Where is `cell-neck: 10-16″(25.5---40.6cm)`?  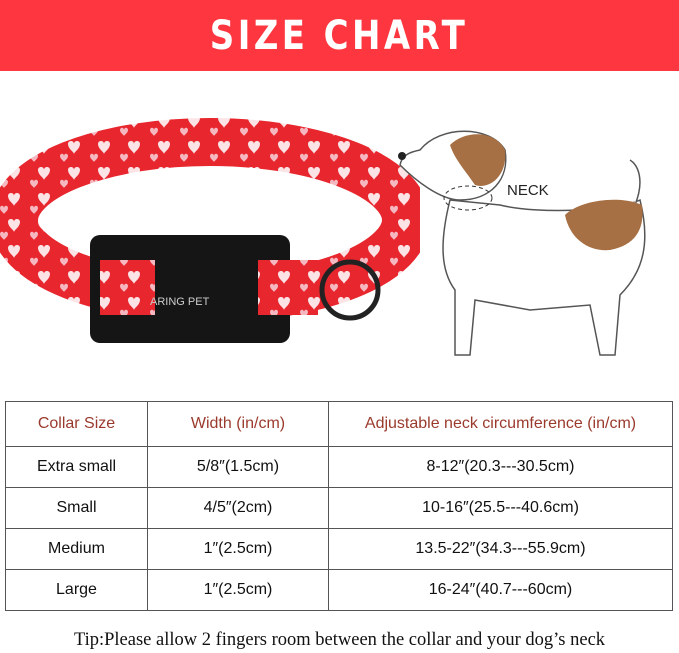
cell-neck: 10-16″(25.5---40.6cm) is located at coordinates (500, 508).